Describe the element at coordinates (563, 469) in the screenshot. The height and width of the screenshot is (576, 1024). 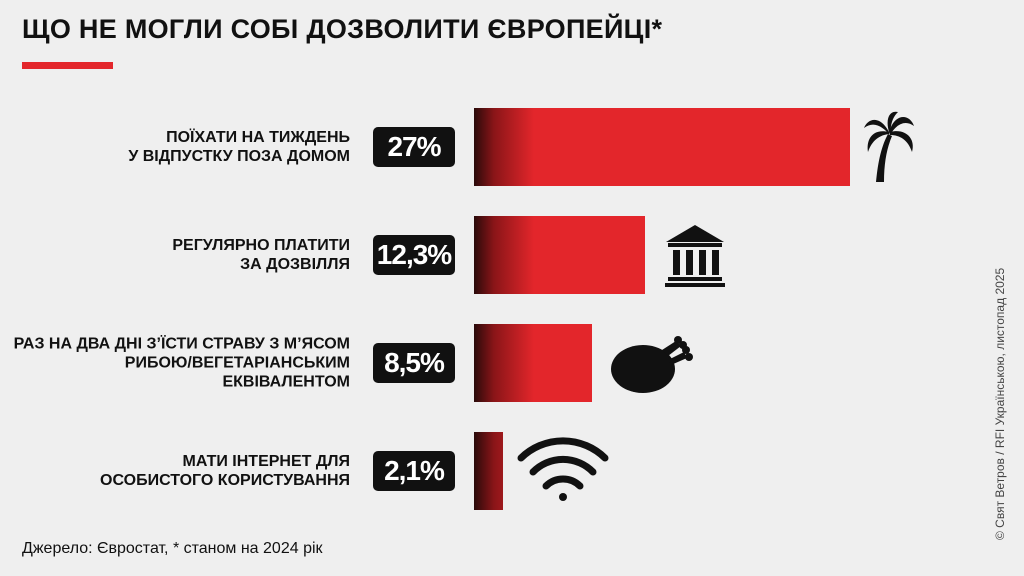
I see `wifi-icon` at that location.